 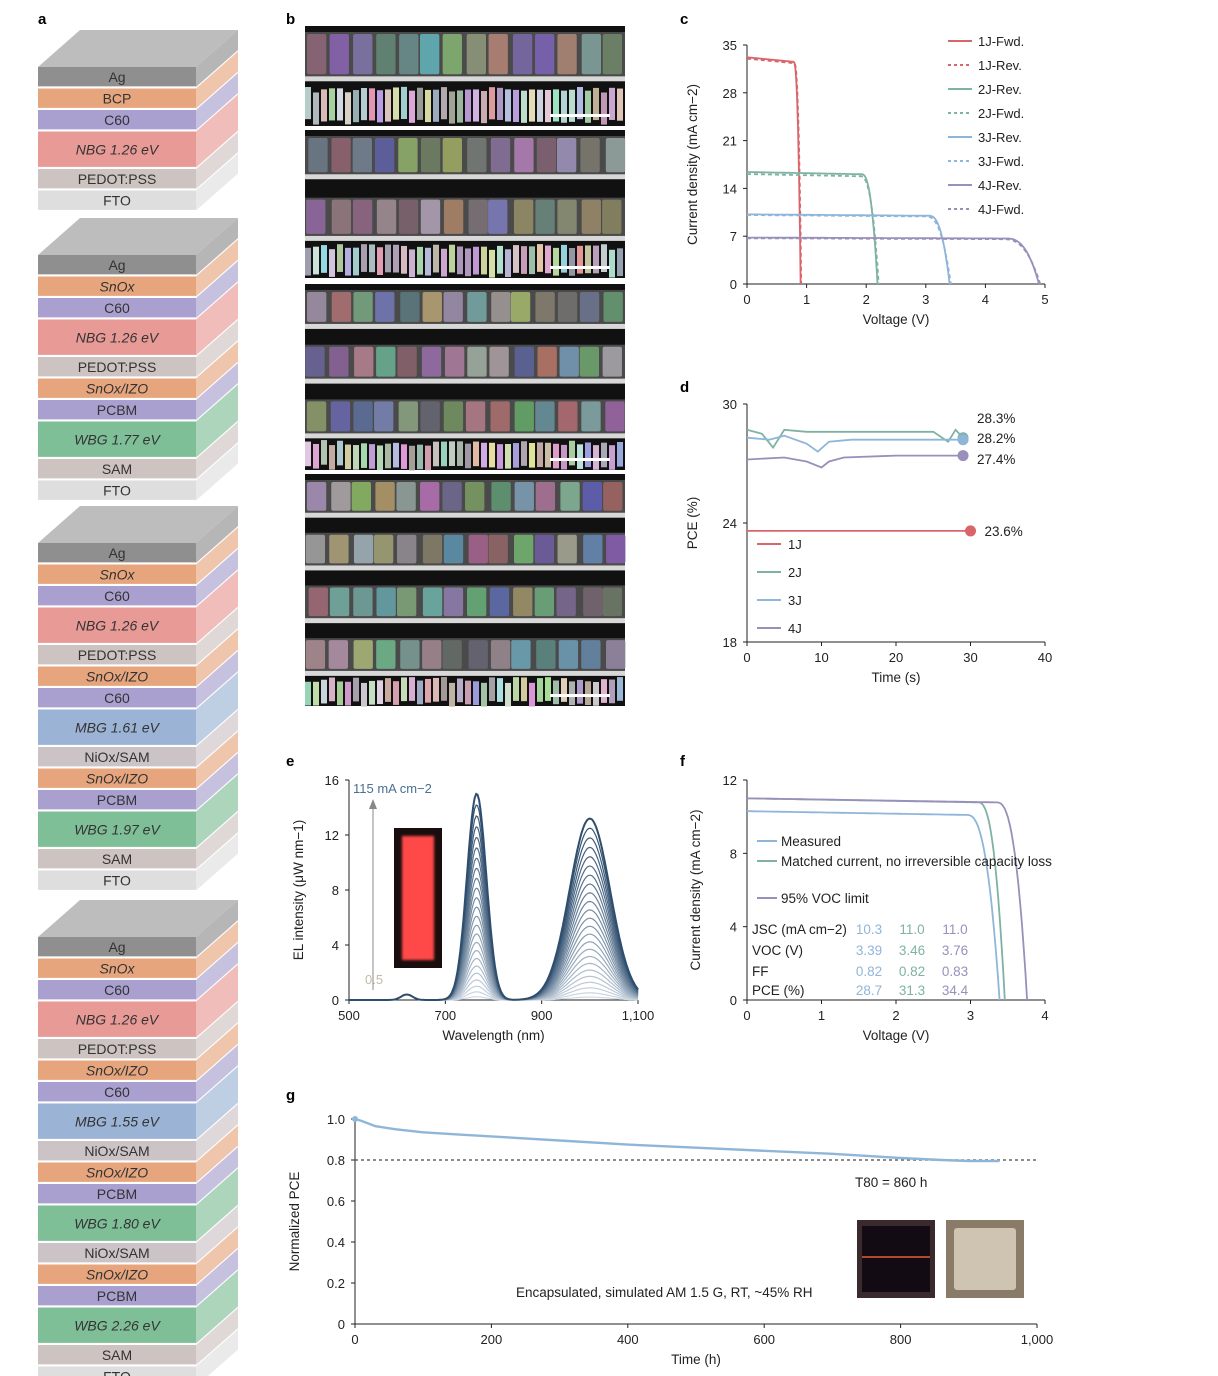 What do you see at coordinates (874, 905) in the screenshot?
I see `series-line` at bounding box center [874, 905].